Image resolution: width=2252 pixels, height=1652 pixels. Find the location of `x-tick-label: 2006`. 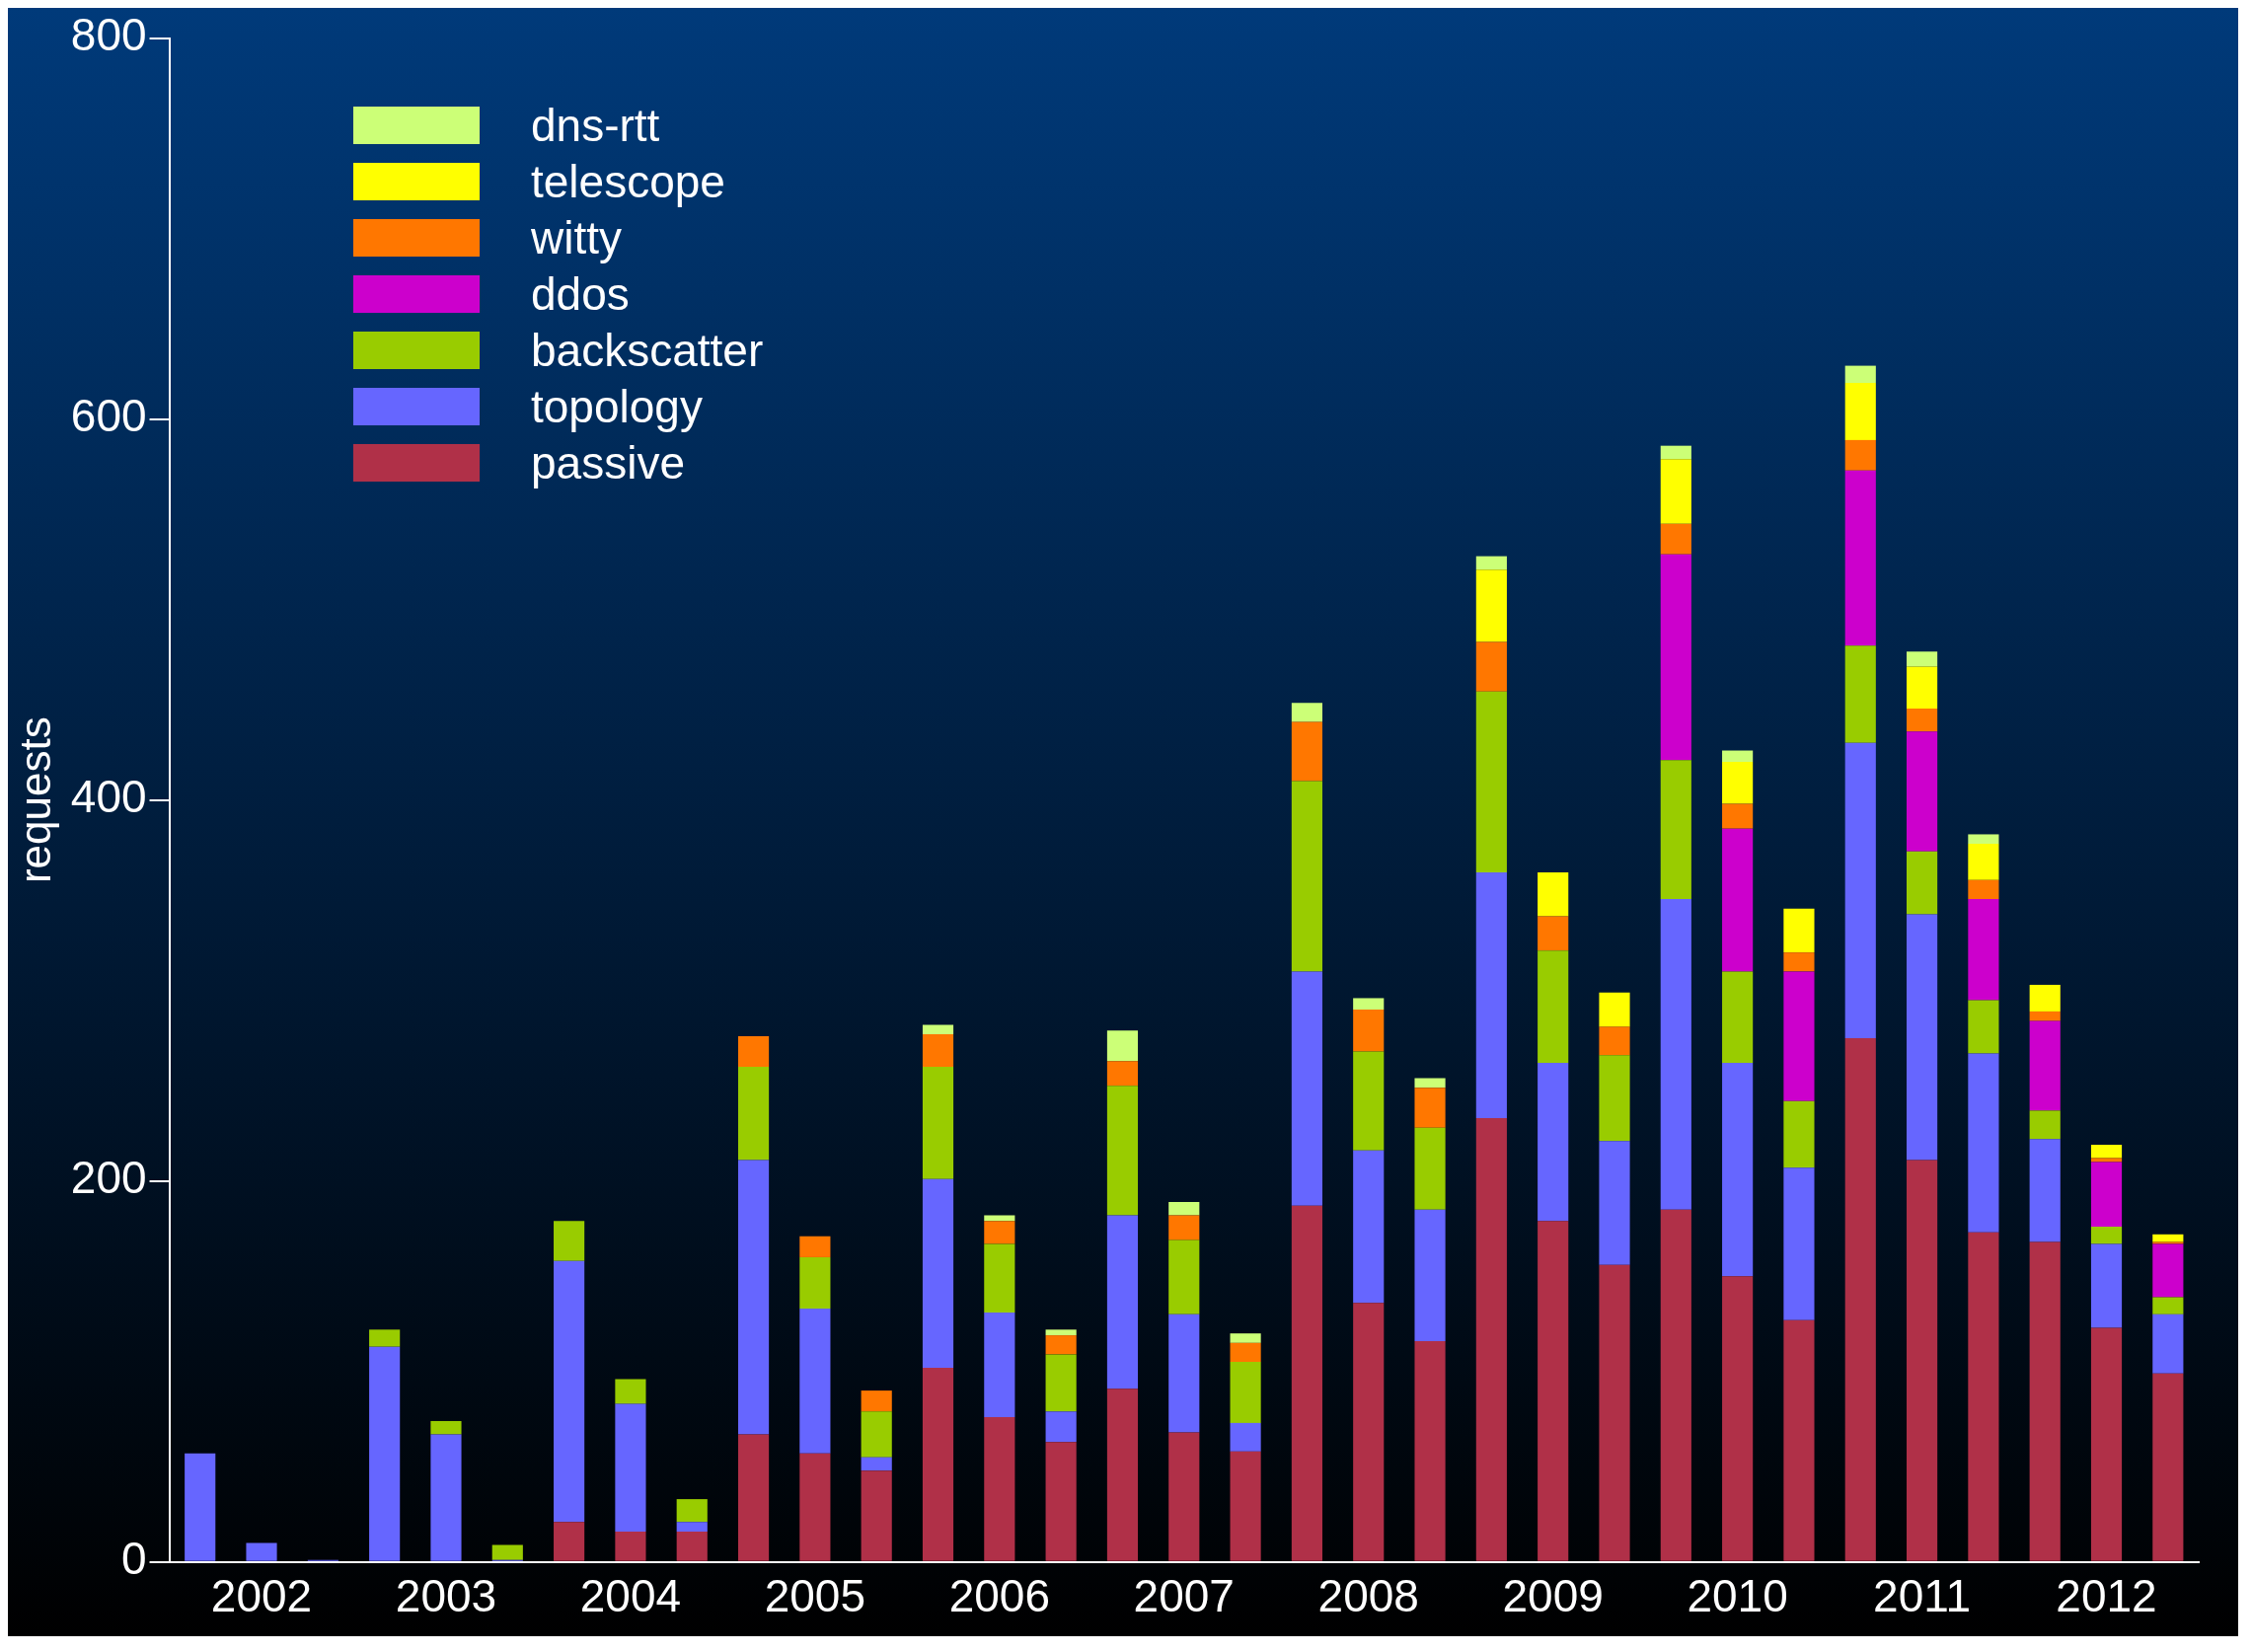

x-tick-label: 2006 is located at coordinates (999, 1596).